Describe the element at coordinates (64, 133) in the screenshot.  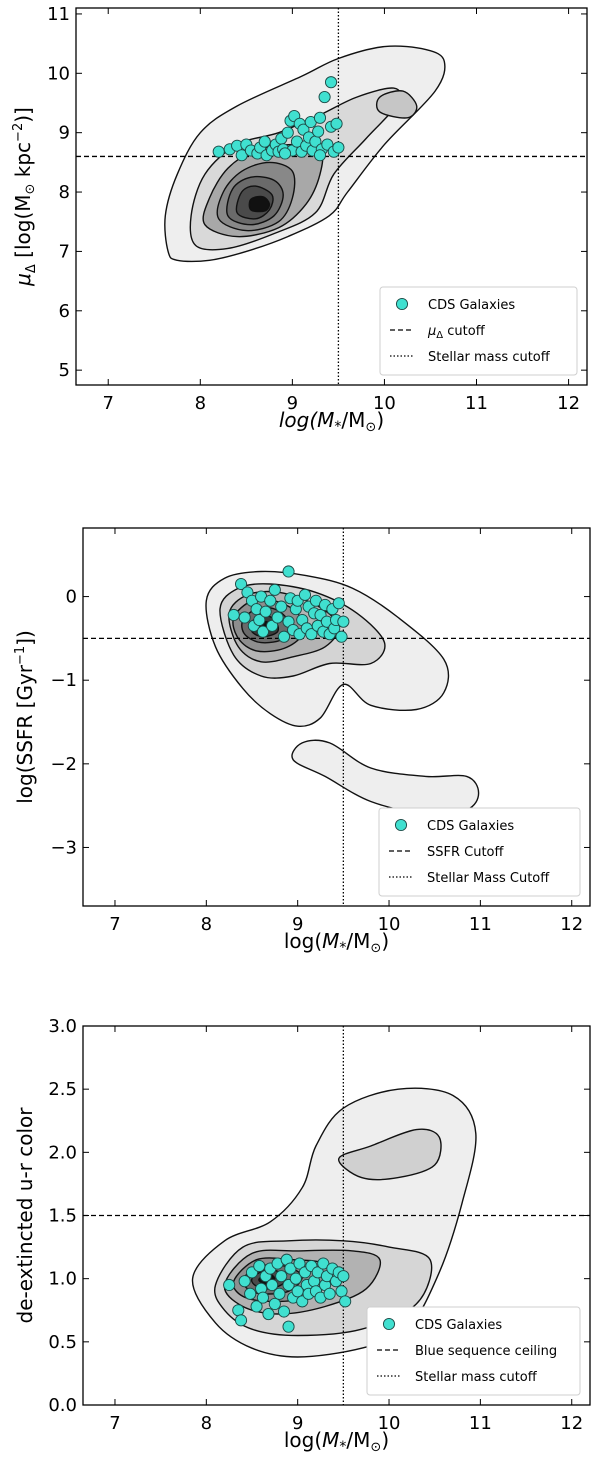
I see `y-tick-label: 9` at that location.